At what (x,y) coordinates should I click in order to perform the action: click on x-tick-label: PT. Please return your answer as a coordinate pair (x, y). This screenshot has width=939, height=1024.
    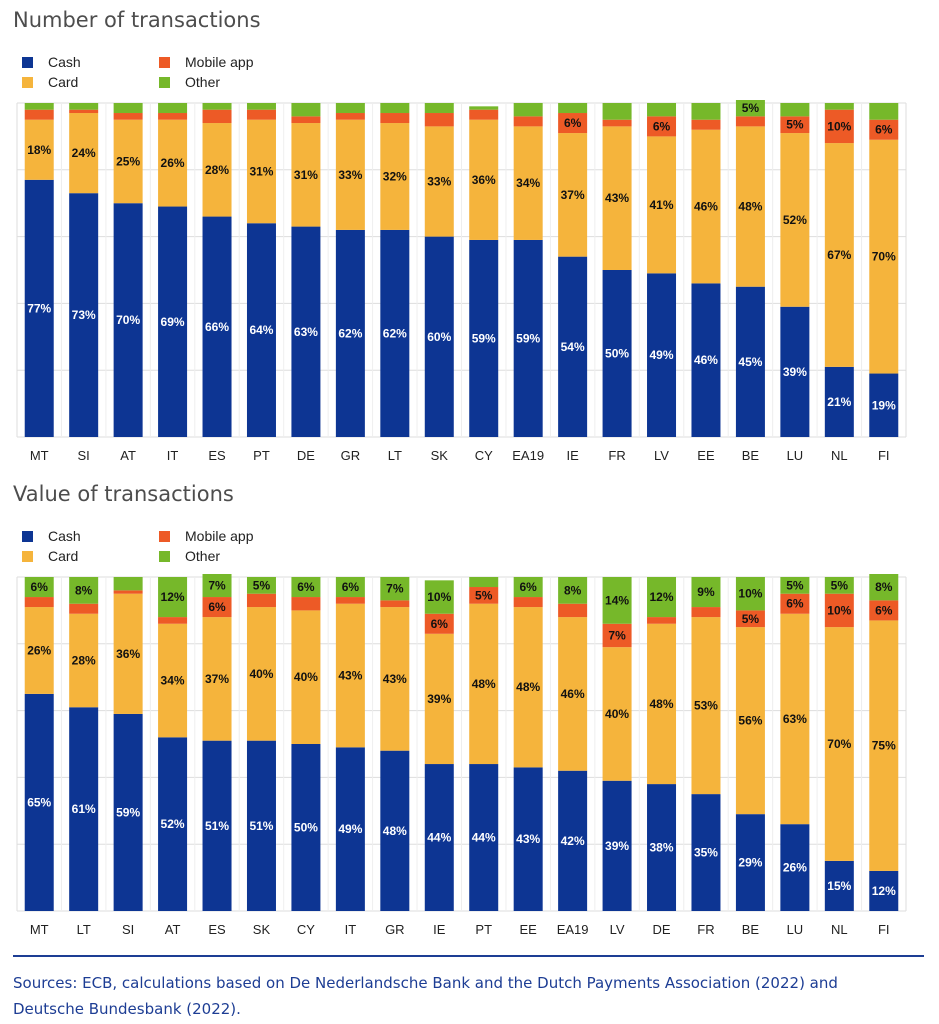
    Looking at the image, I should click on (261, 455).